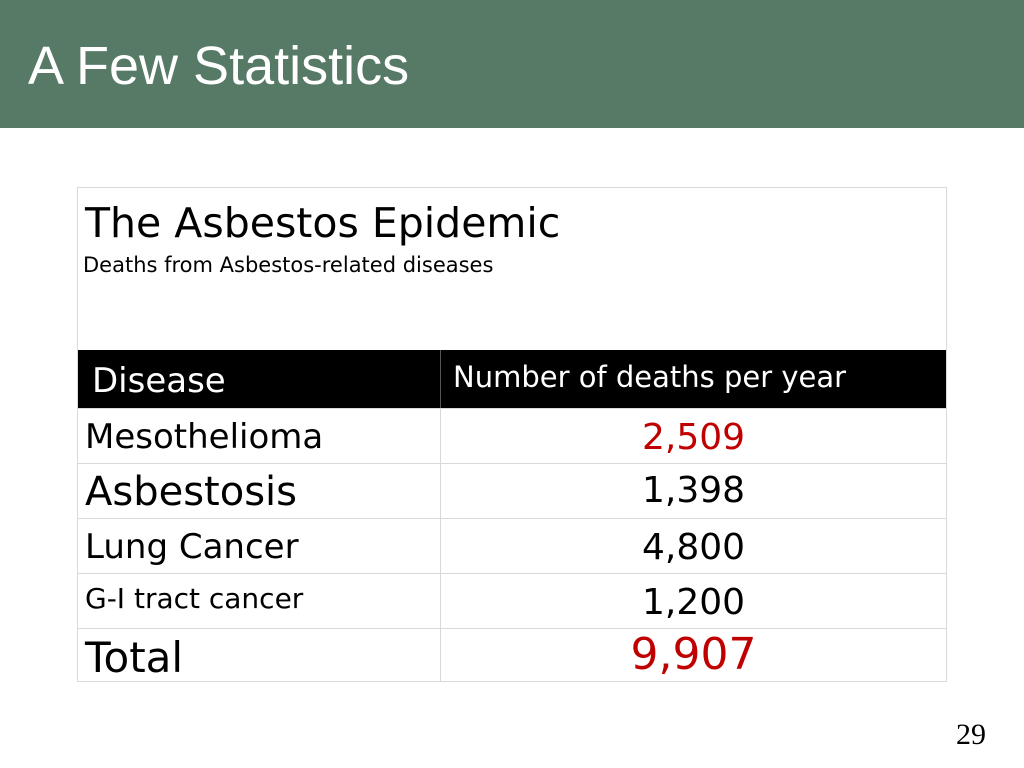 This screenshot has height=768, width=1024. Describe the element at coordinates (204, 437) in the screenshot. I see `disease-name: Mesothelioma` at that location.